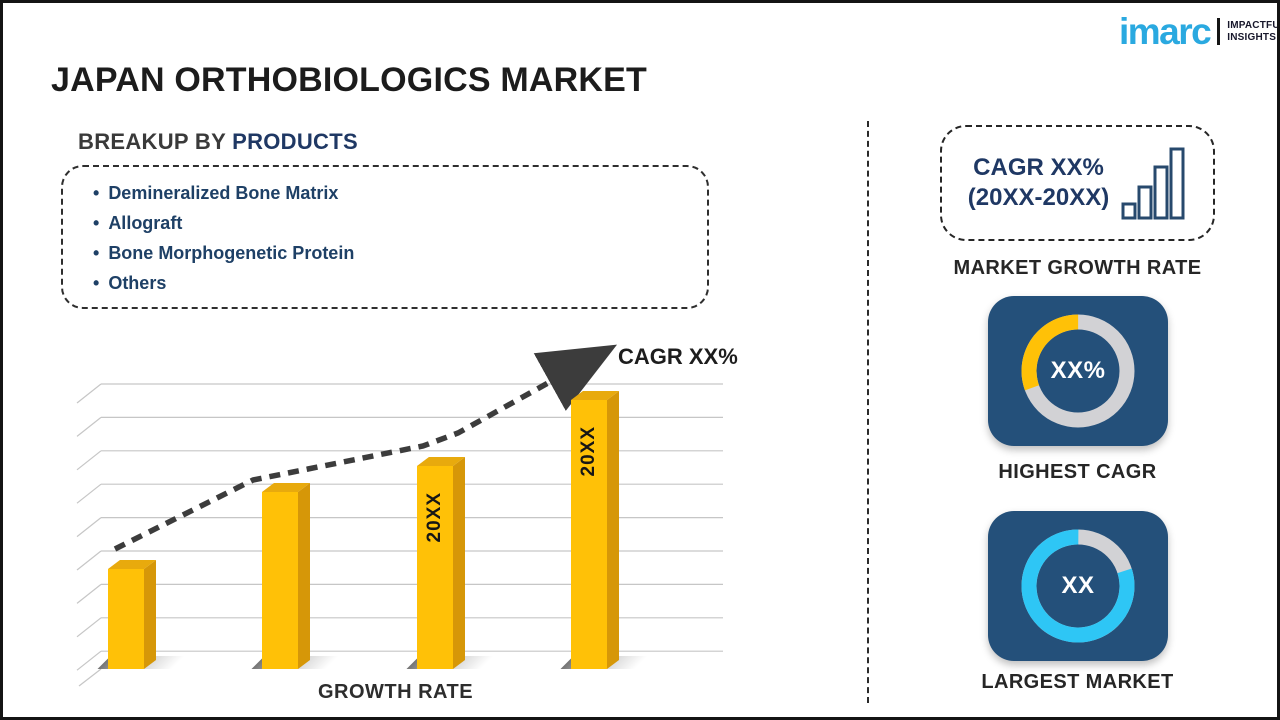  I want to click on largest-market-donut: XX, so click(1078, 586).